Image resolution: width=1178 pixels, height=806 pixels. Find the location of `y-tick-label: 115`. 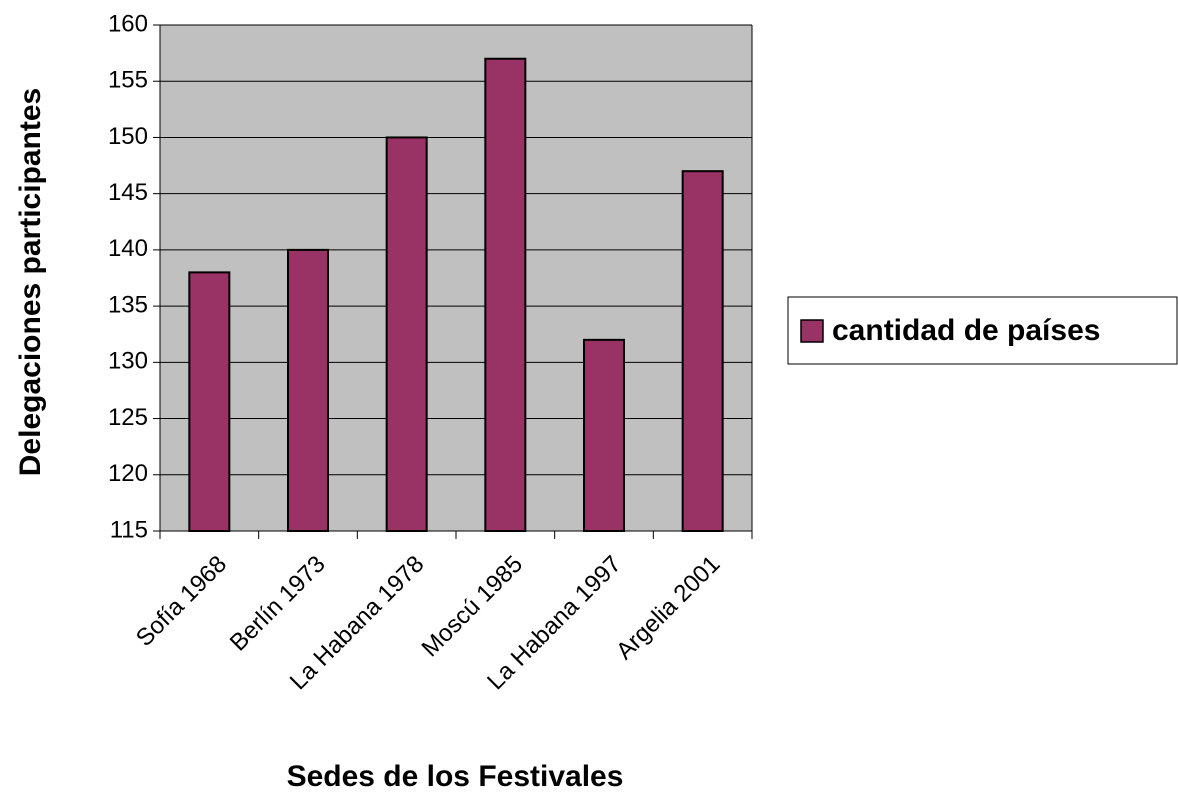

y-tick-label: 115 is located at coordinates (129, 529).